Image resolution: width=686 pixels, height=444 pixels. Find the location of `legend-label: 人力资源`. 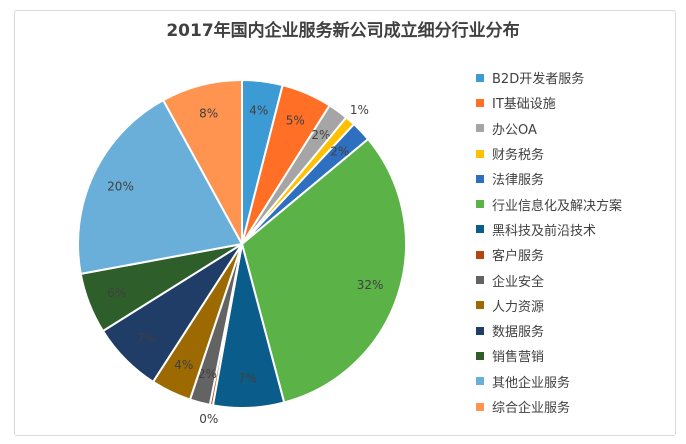

legend-label: 人力资源 is located at coordinates (518, 307).